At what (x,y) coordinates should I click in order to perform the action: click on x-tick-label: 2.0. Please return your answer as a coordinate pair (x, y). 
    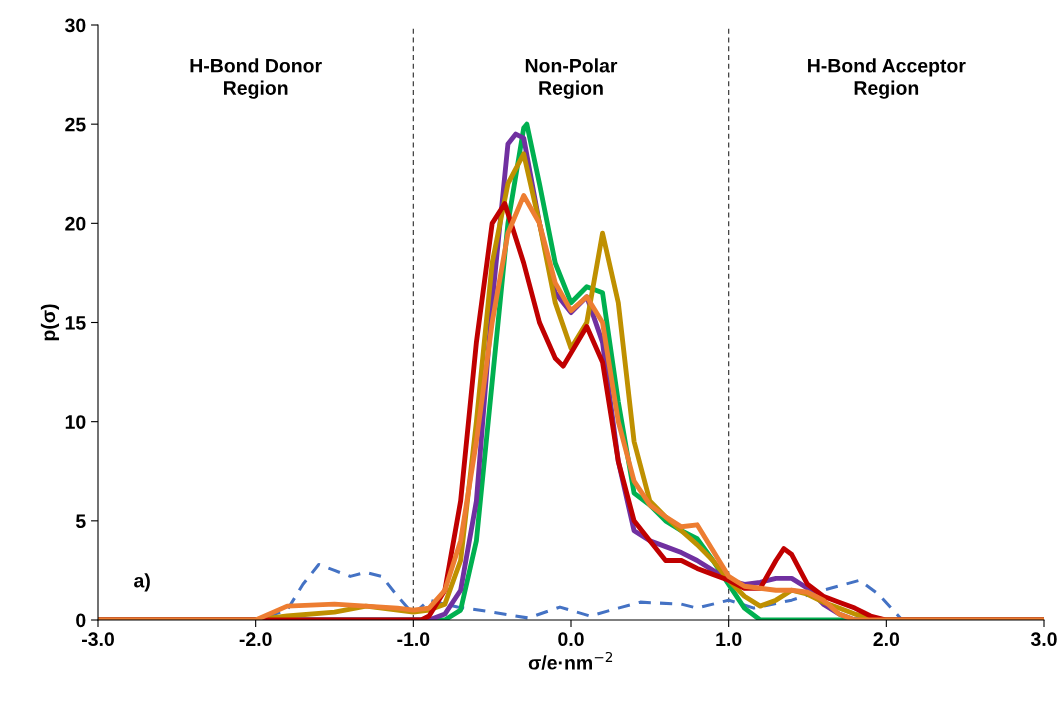
    Looking at the image, I should click on (886, 639).